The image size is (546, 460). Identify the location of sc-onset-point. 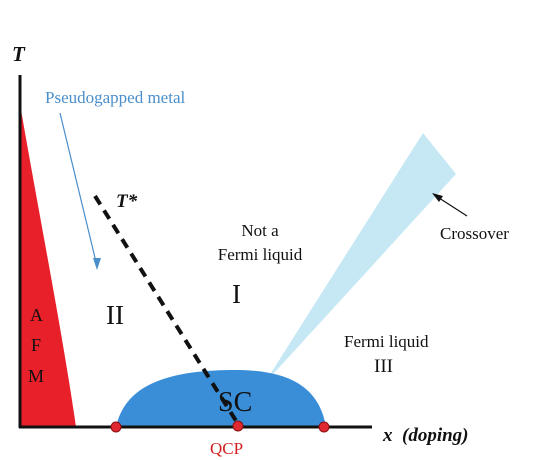
(116, 427).